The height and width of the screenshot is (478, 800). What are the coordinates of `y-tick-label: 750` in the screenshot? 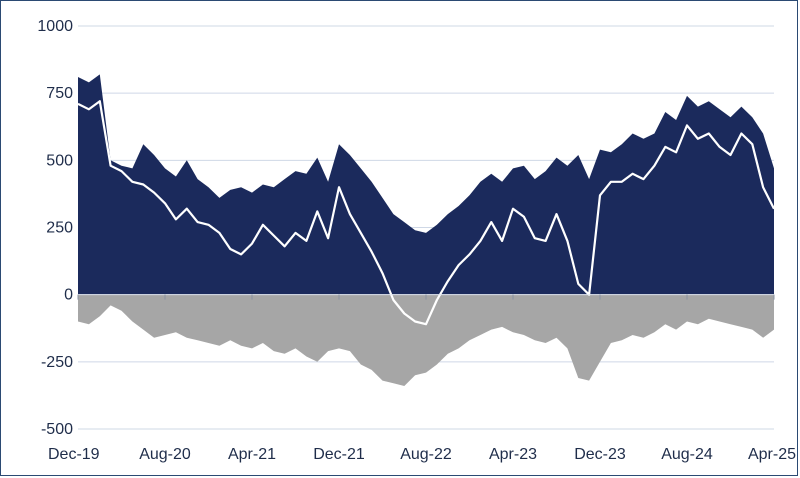 It's located at (59, 93).